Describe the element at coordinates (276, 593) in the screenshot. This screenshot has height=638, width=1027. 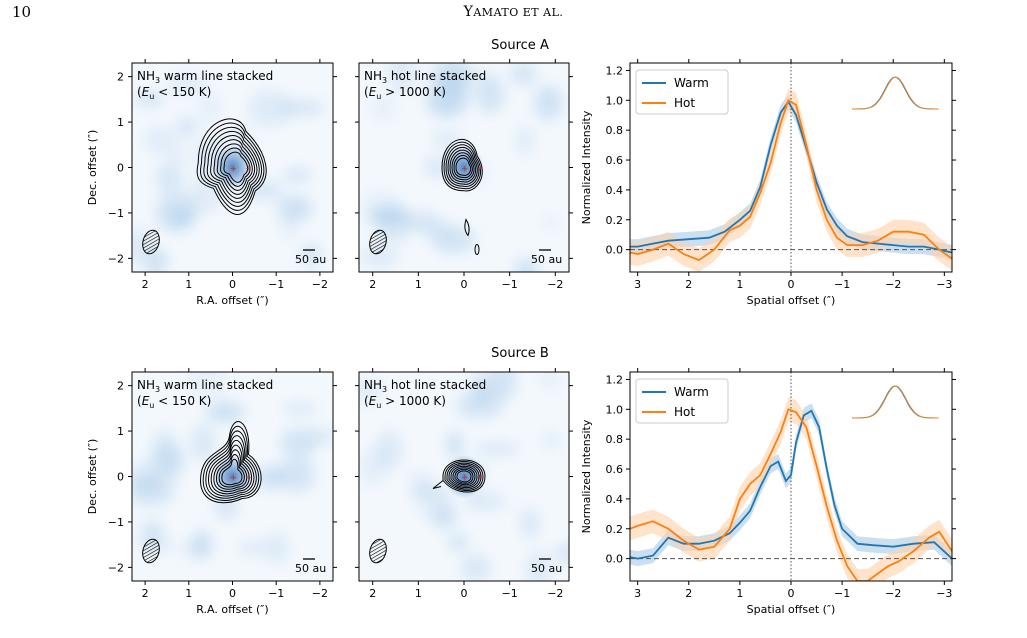
I see `map-xtick-label: −1` at that location.